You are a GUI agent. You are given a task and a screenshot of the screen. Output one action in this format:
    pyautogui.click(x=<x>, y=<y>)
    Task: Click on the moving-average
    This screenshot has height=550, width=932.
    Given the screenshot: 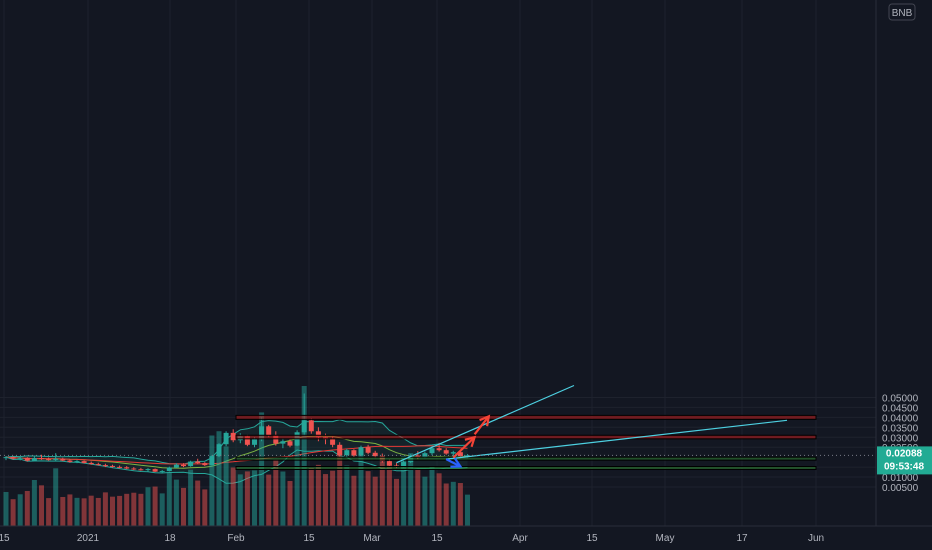 What is the action you would take?
    pyautogui.click(x=236, y=455)
    